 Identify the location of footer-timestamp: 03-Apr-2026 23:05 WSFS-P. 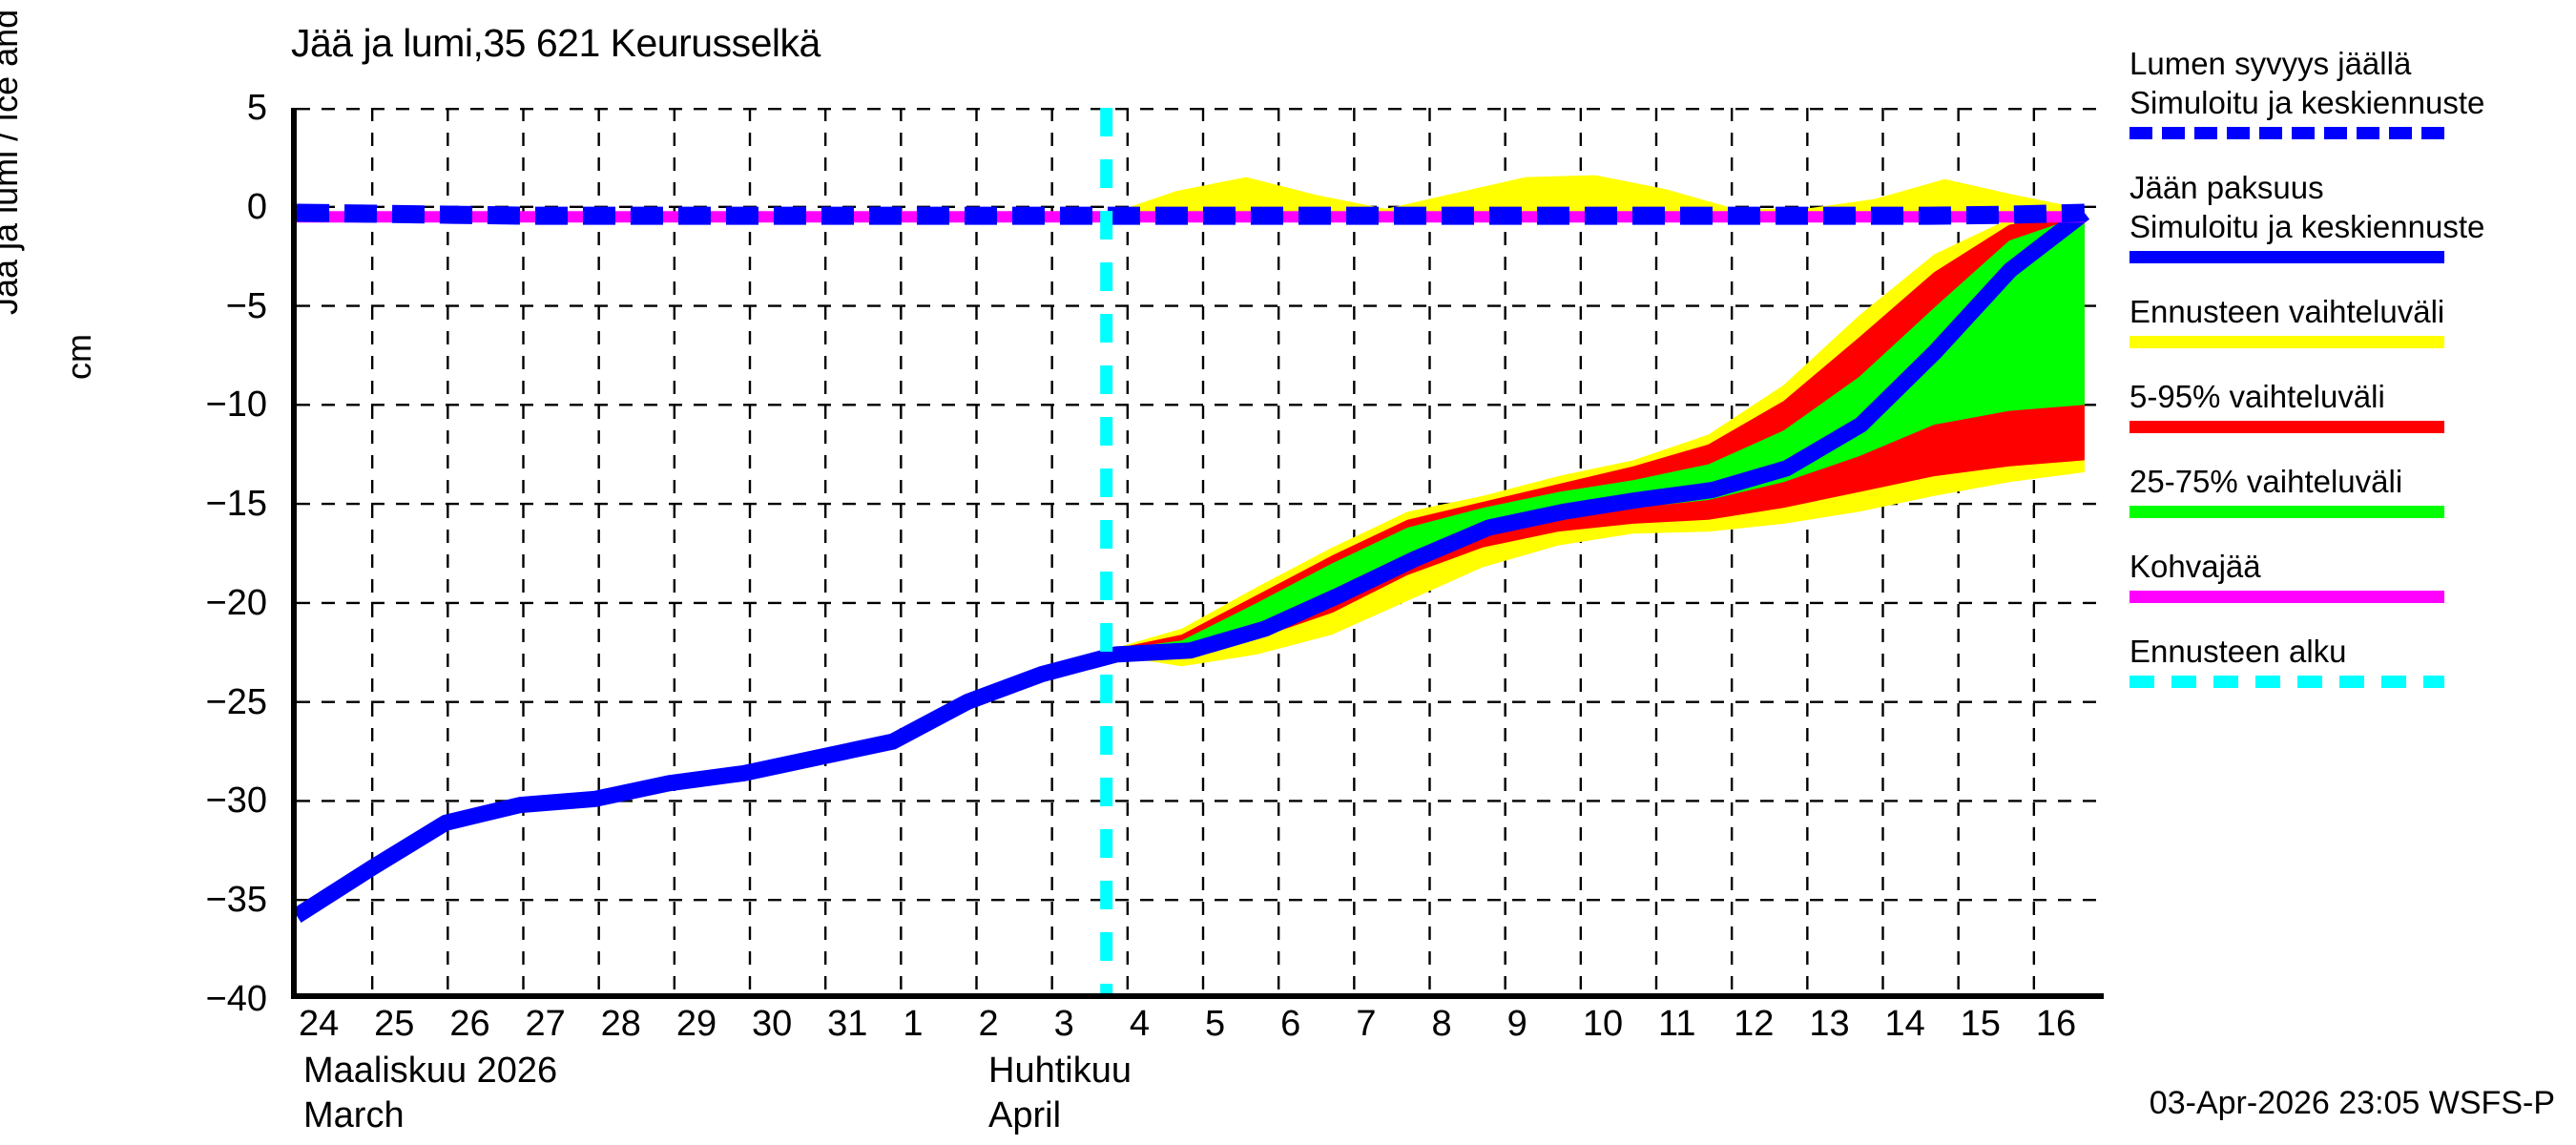
(2352, 1103).